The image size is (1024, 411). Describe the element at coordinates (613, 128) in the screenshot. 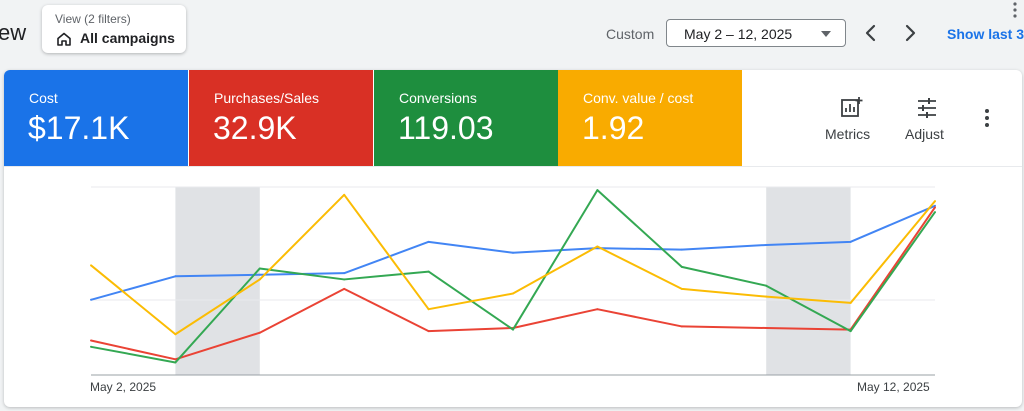

I see `metric-value: 1.92` at that location.